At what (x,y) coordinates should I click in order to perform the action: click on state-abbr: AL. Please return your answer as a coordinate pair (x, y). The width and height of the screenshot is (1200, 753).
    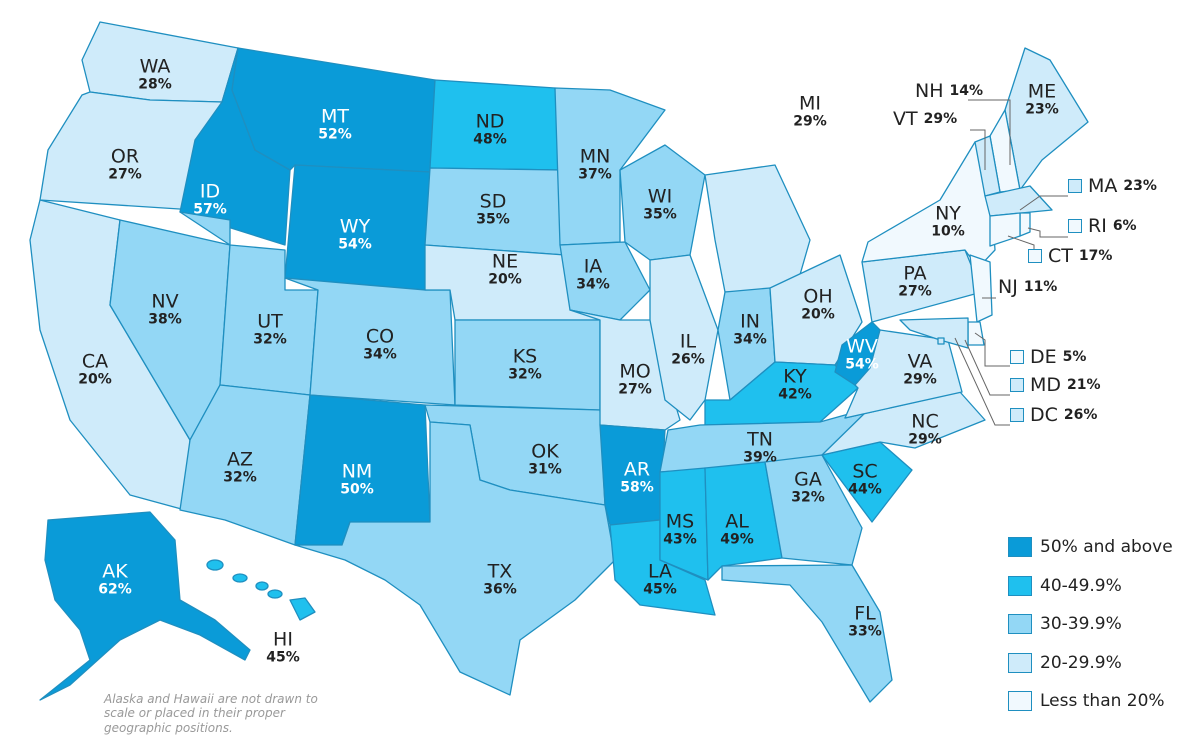
    Looking at the image, I should click on (737, 521).